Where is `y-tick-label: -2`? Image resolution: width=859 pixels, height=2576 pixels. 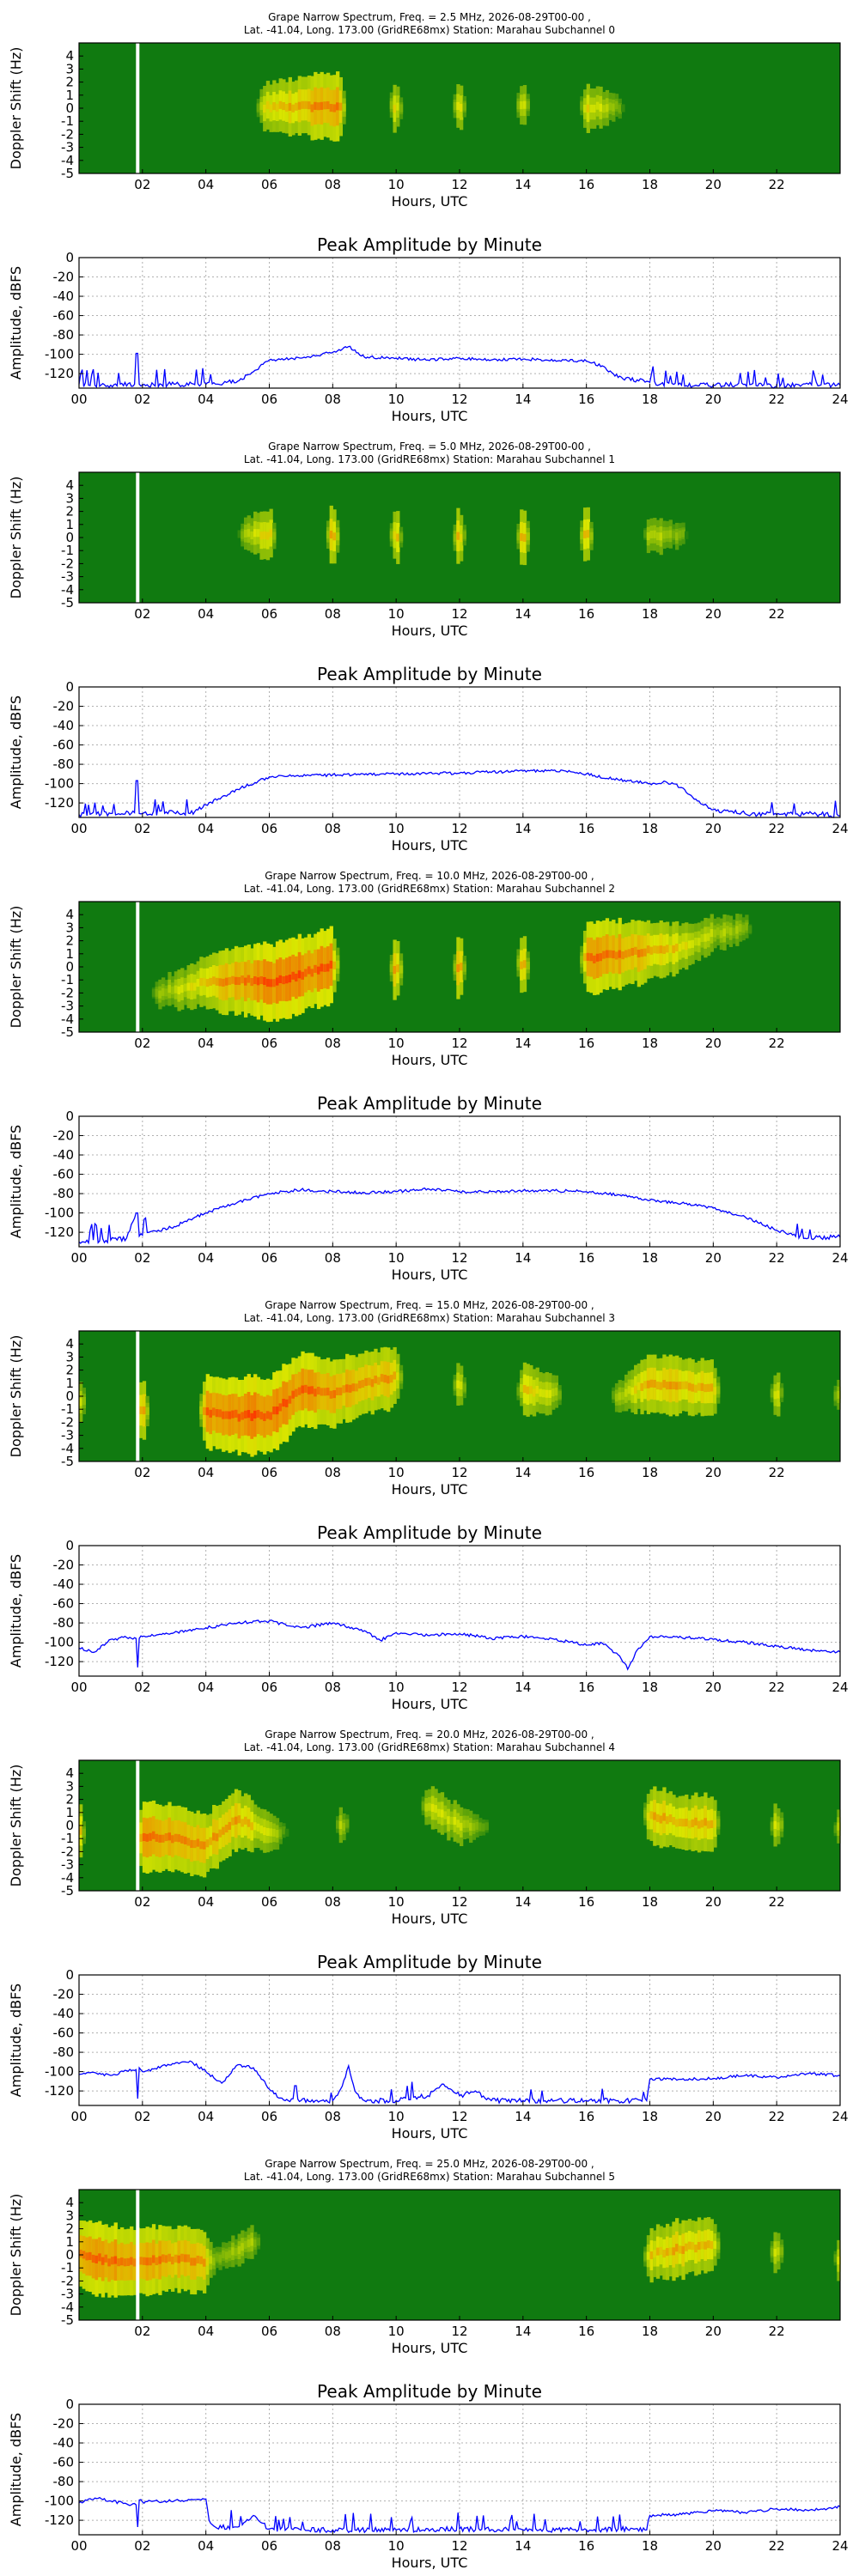 y-tick-label: -2 is located at coordinates (67, 1851).